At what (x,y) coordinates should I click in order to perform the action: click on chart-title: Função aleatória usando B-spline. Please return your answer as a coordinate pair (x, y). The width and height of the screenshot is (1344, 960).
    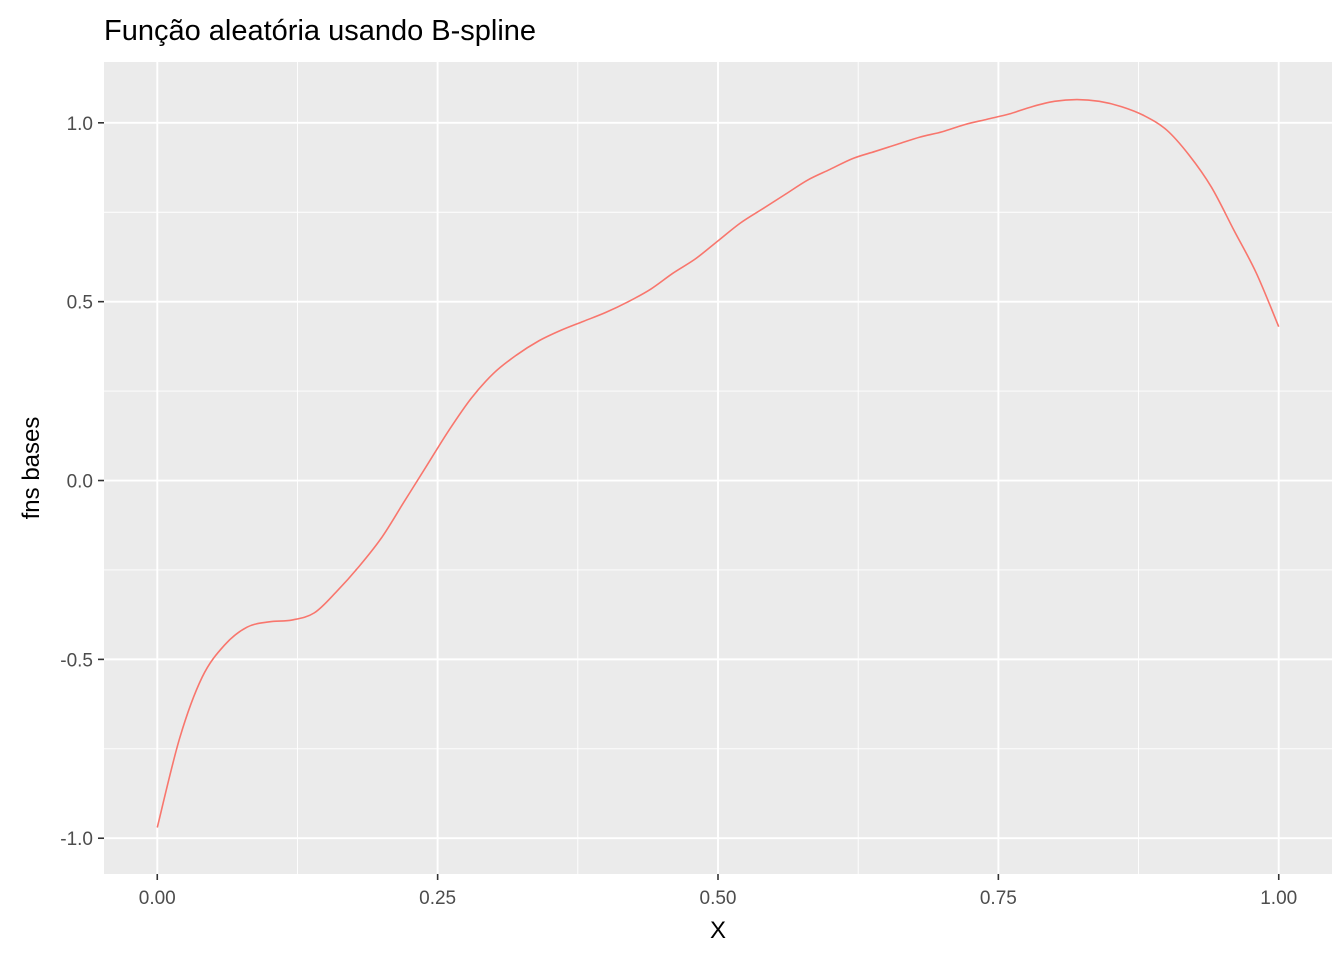
    Looking at the image, I should click on (320, 31).